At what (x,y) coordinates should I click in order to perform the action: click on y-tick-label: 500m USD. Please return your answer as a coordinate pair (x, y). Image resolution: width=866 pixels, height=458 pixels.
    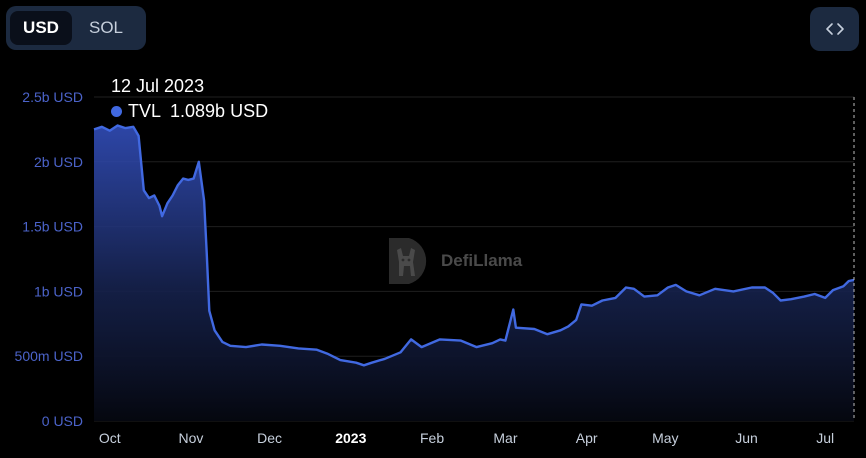
    Looking at the image, I should click on (49, 356).